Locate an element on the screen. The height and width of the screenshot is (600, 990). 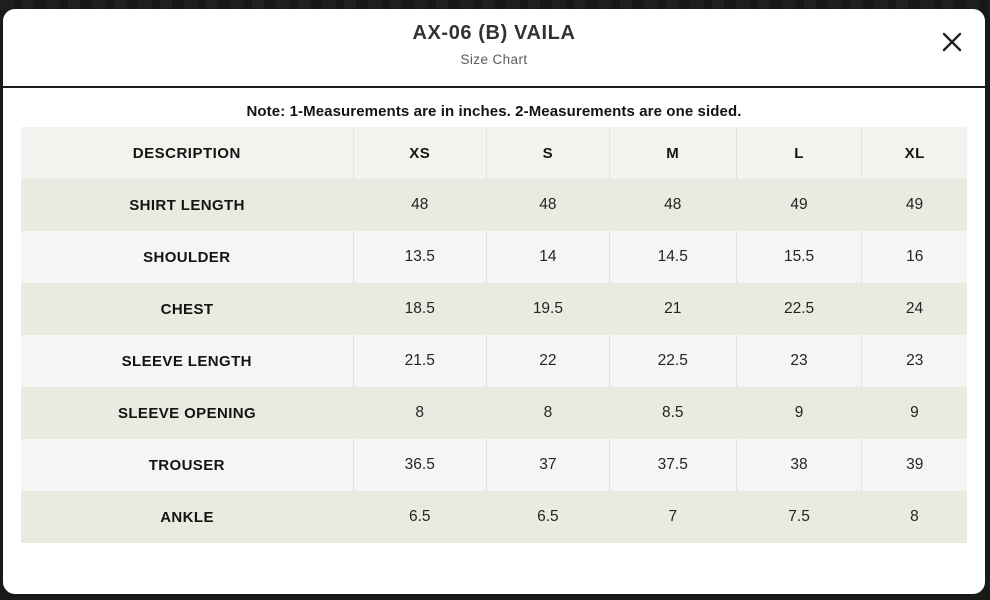
measurement-value: 36.5 is located at coordinates (420, 465).